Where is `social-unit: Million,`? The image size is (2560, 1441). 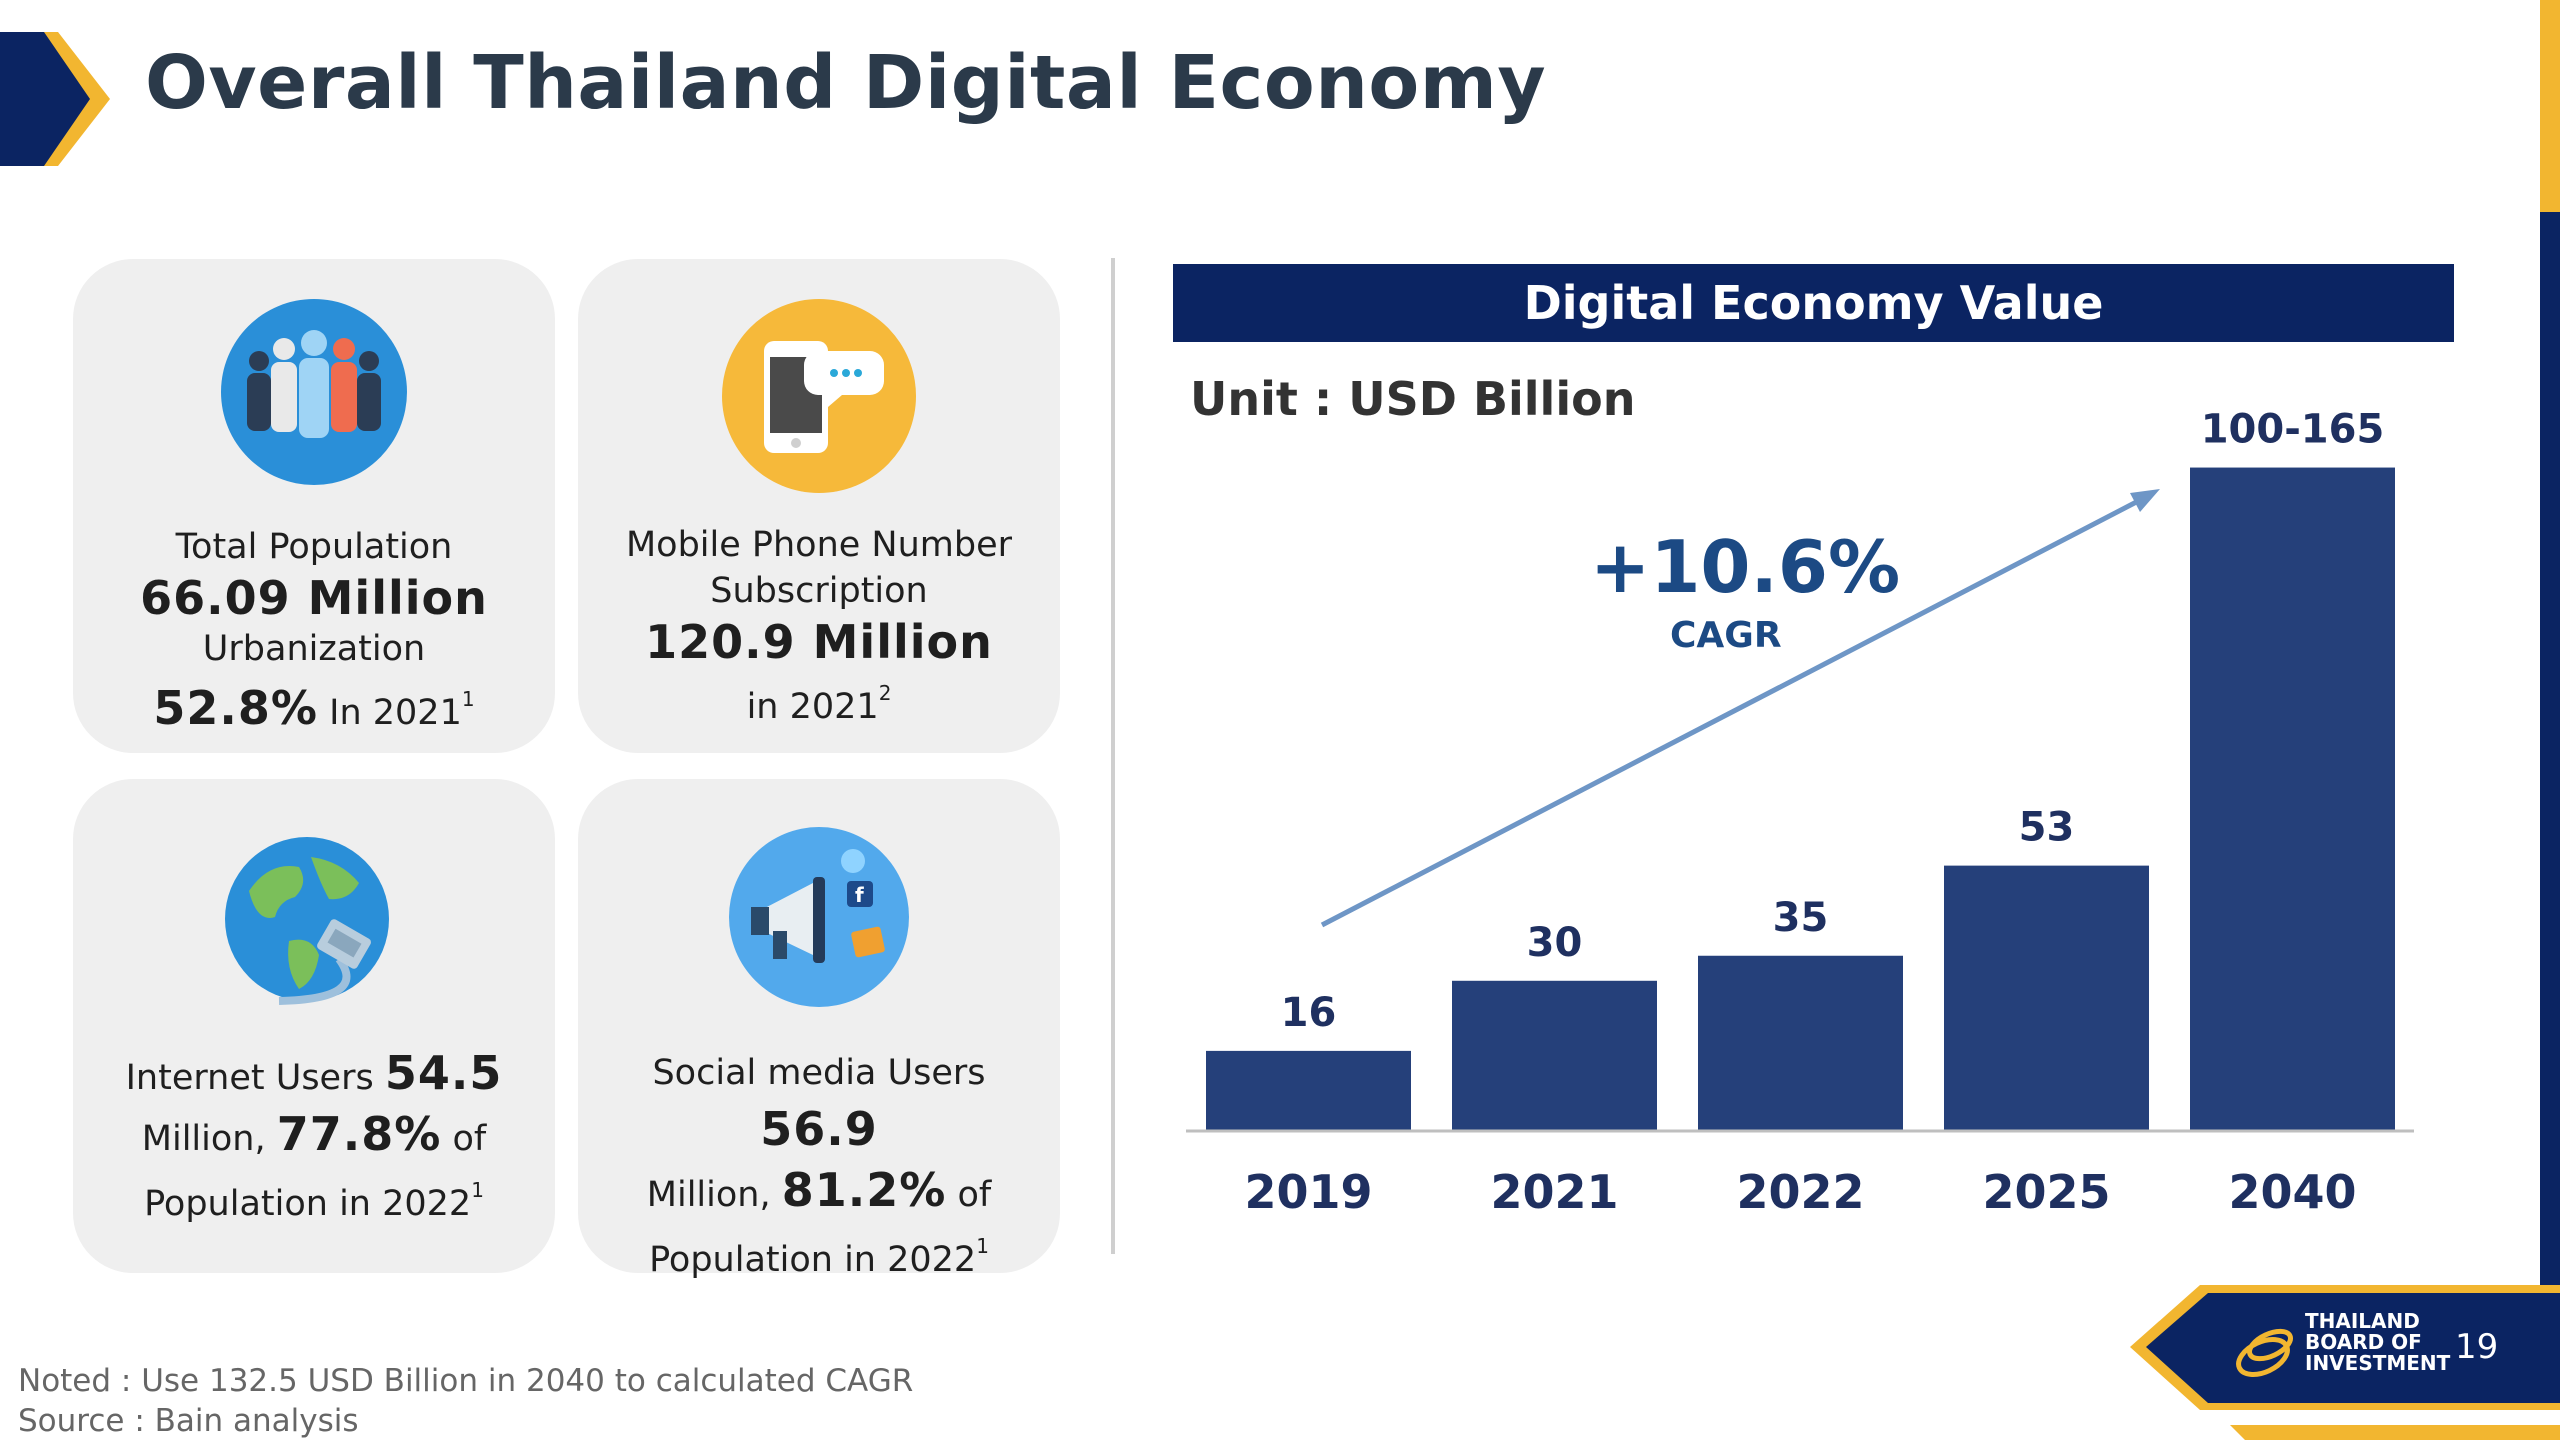 social-unit: Million, is located at coordinates (708, 1195).